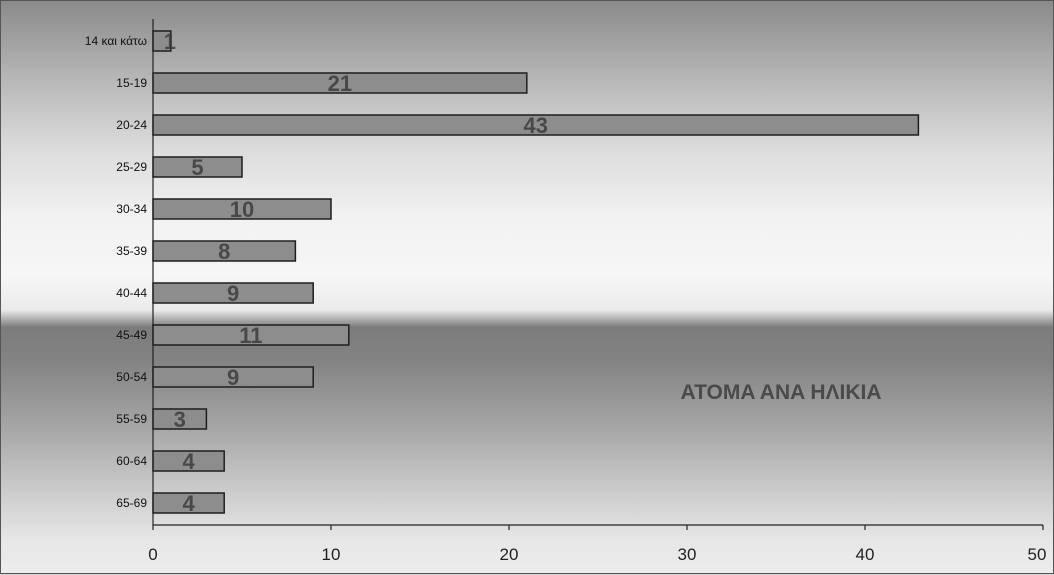 The width and height of the screenshot is (1054, 575). I want to click on data-label: 1, so click(170, 41).